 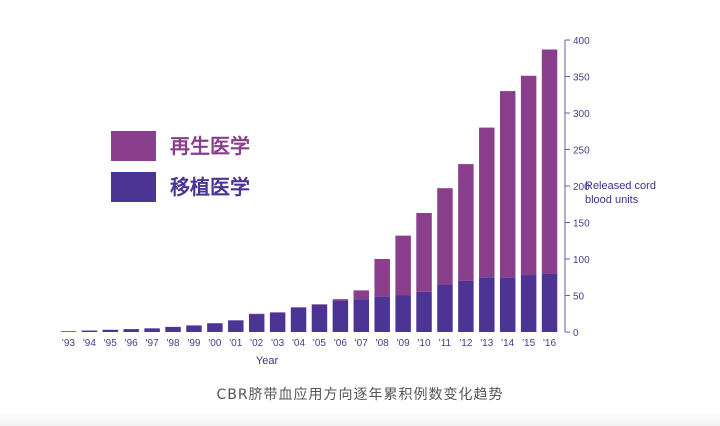 I want to click on legend-swatch-transplant, so click(x=133, y=187).